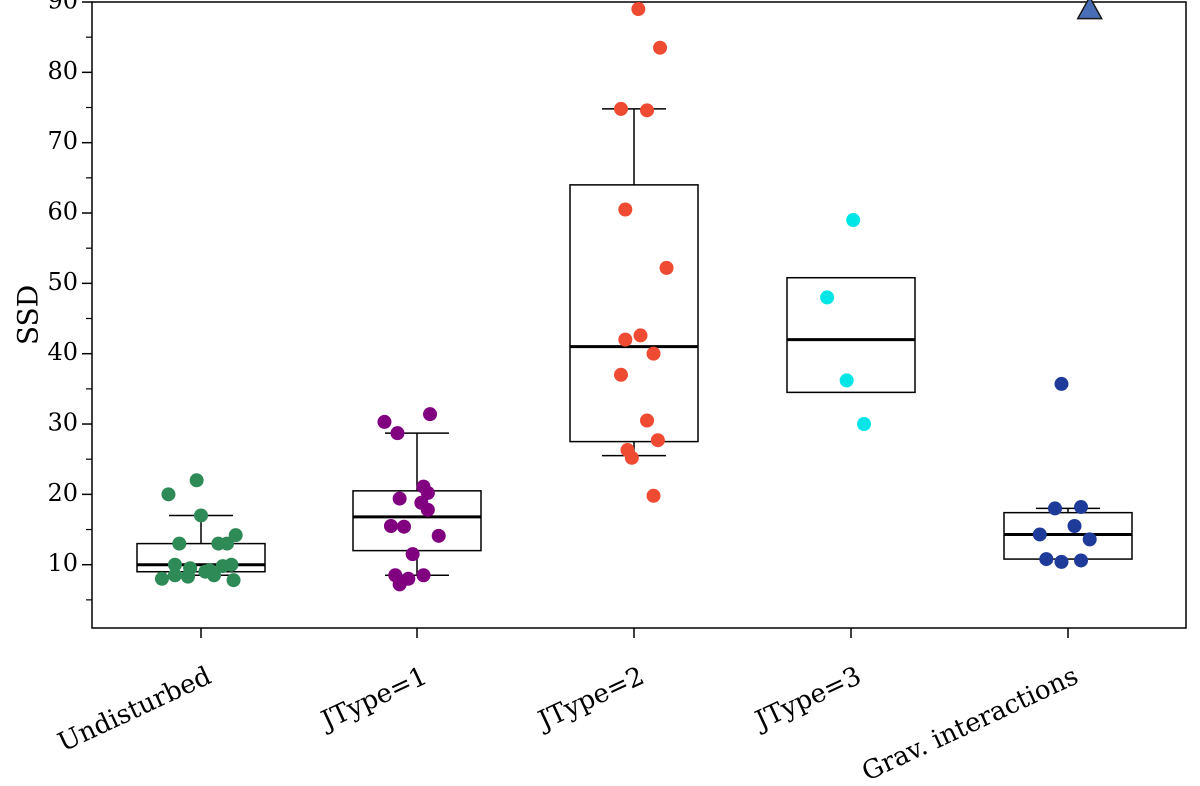 The width and height of the screenshot is (1200, 786). I want to click on y-tick-label: 30, so click(62, 423).